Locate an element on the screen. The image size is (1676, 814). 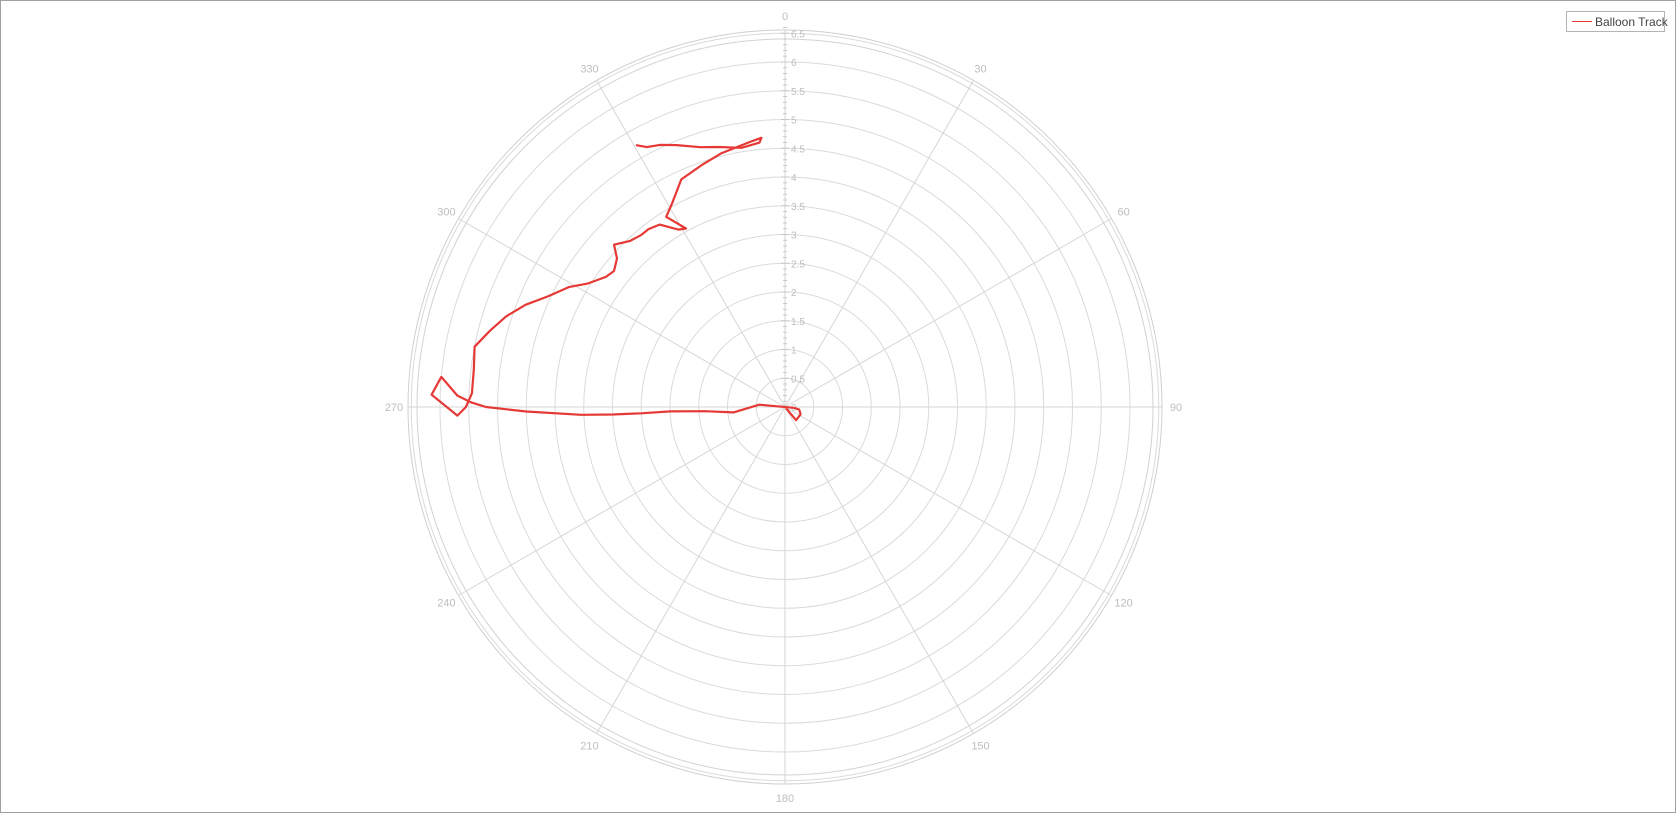
angle-tick-label: 270 is located at coordinates (394, 408).